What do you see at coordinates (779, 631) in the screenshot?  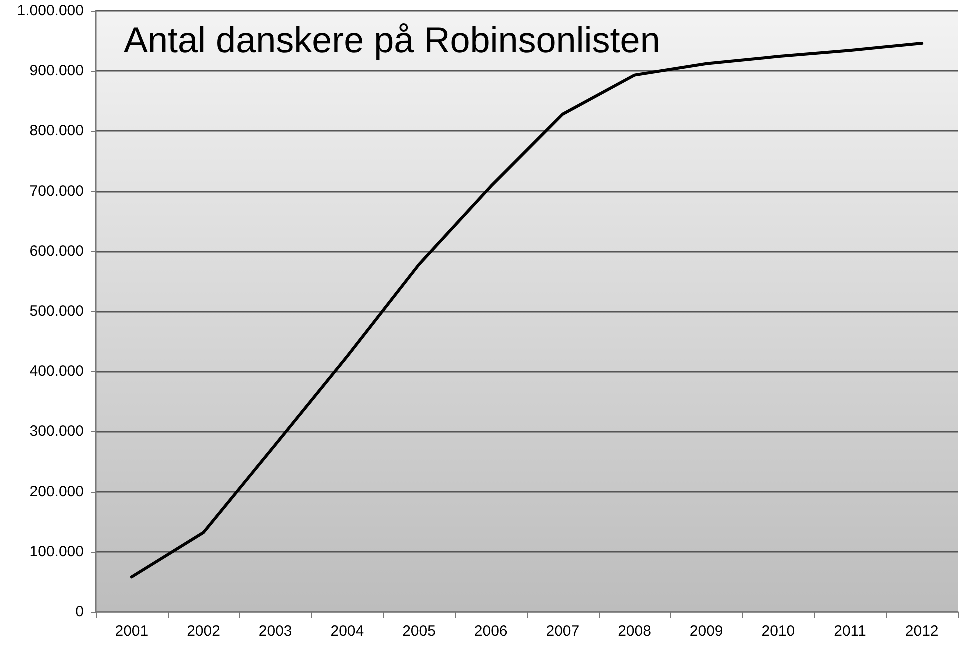 I see `x-tick-label: 2010` at bounding box center [779, 631].